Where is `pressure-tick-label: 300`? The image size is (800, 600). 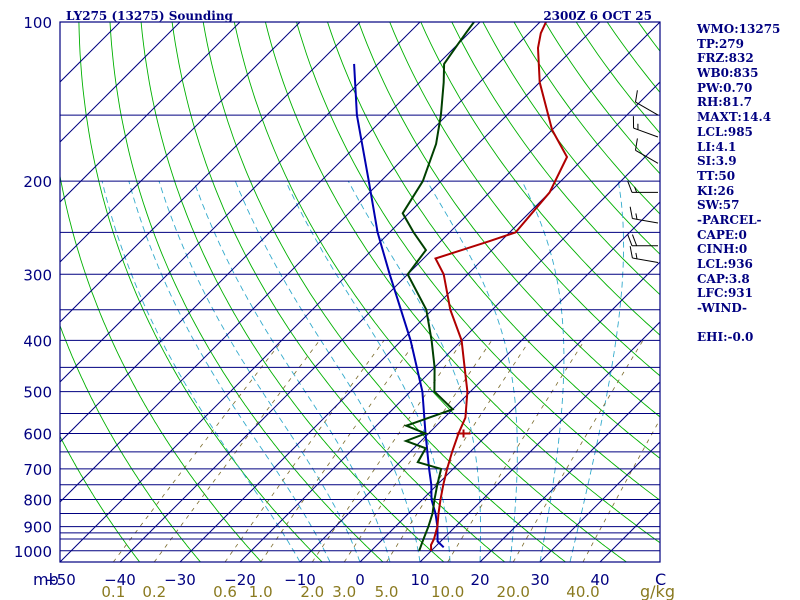
pressure-tick-label: 300 is located at coordinates (37, 275).